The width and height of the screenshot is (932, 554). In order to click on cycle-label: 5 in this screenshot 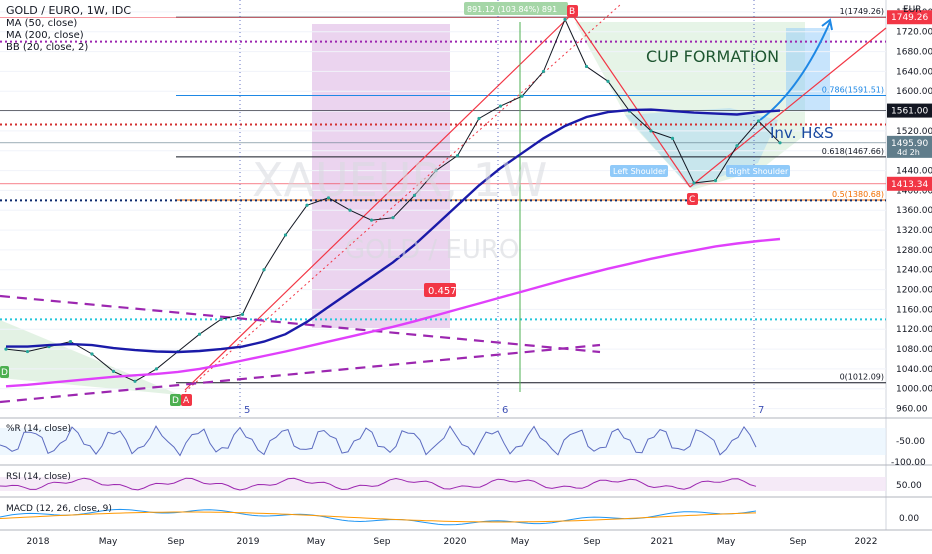, I will do `click(247, 410)`.